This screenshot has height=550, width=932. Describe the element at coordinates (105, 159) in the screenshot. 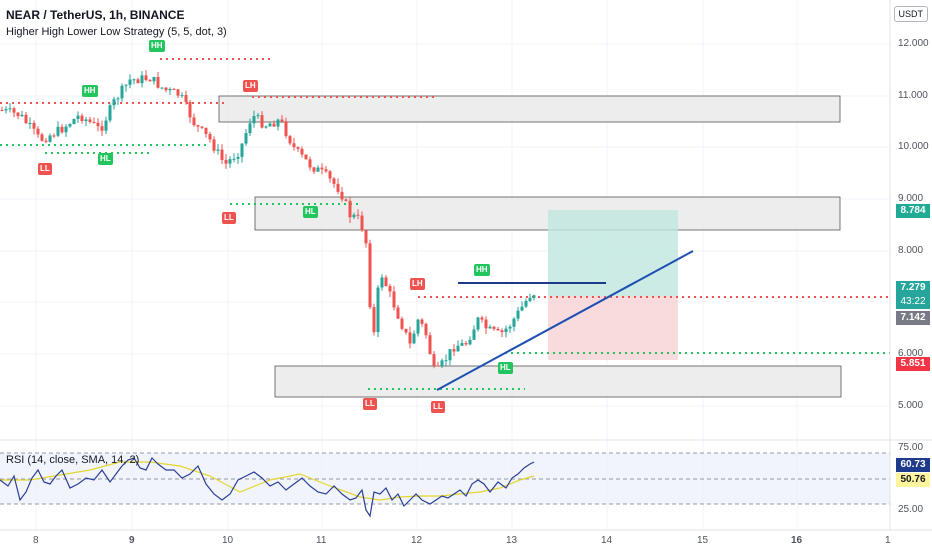

I see `marker-hl: HL` at that location.